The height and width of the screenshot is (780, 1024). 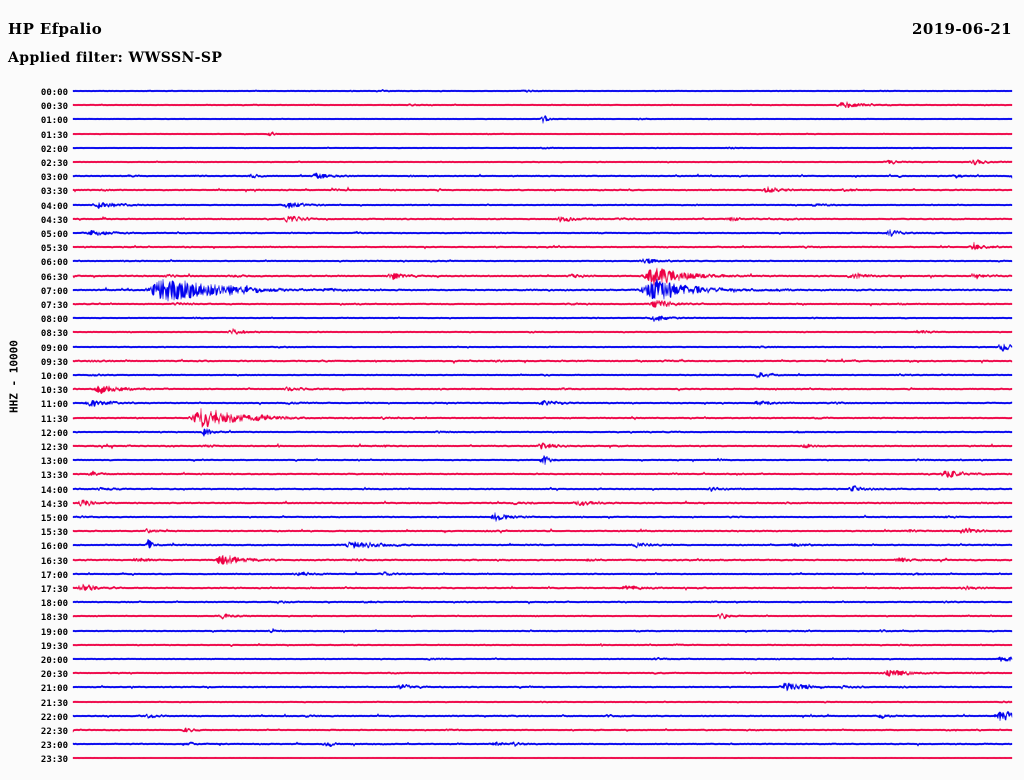 I want to click on trace-row: 11:00, so click(x=512, y=407).